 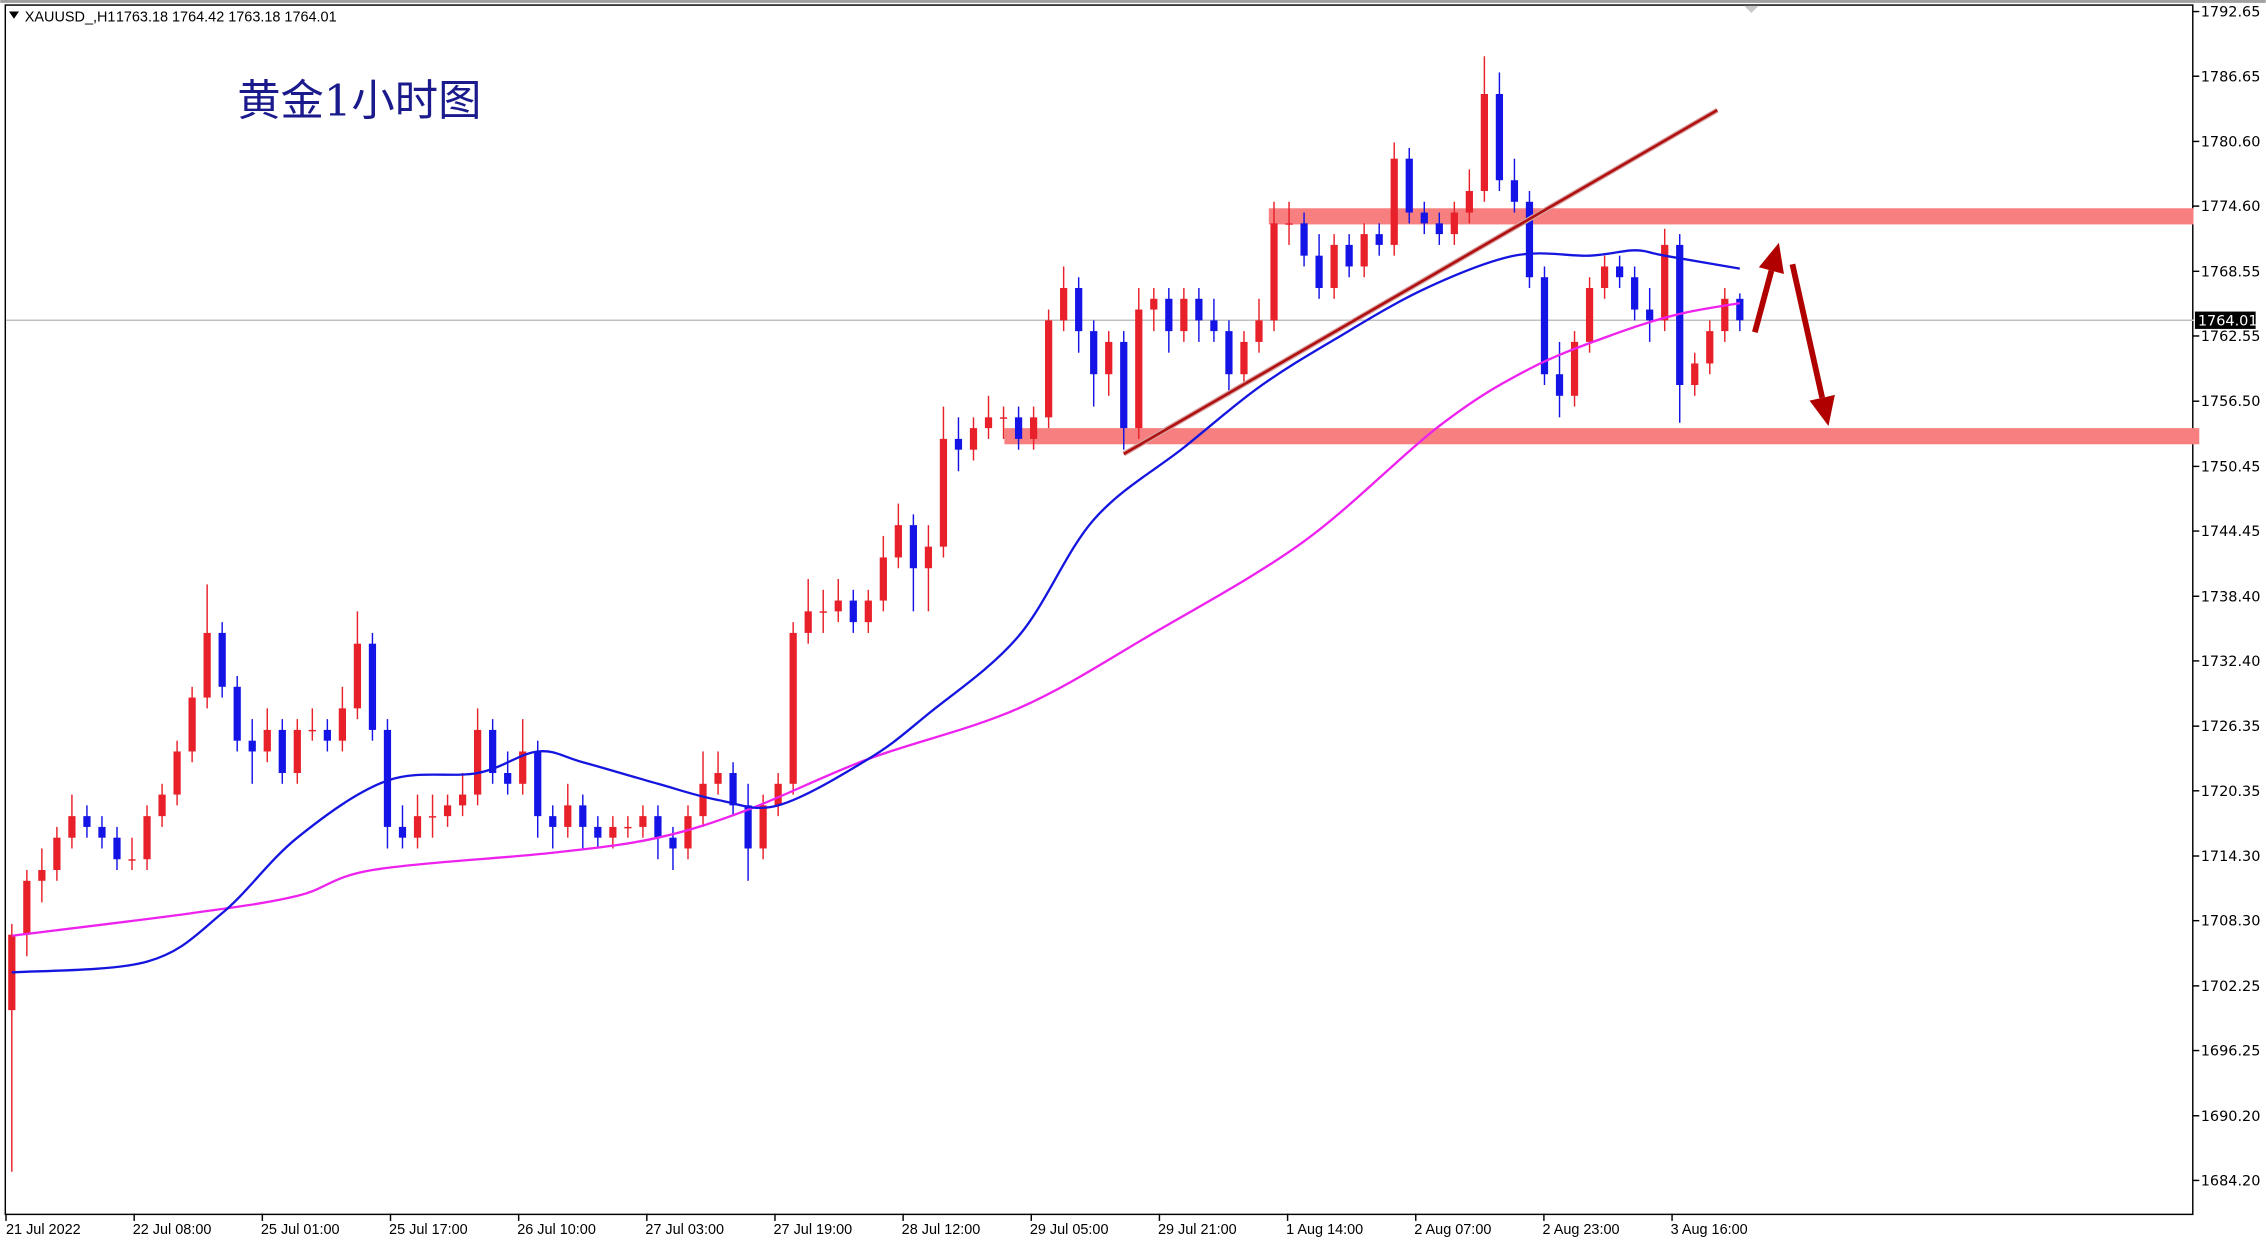 I want to click on x-tick-label: 2 Aug 23:00, so click(x=1580, y=1230).